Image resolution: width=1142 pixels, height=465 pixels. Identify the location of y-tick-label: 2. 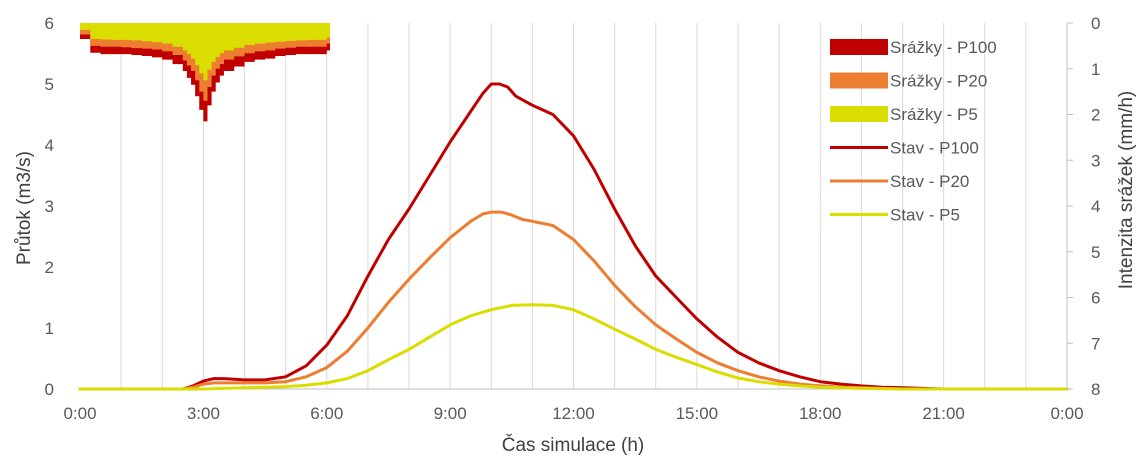
(49, 267).